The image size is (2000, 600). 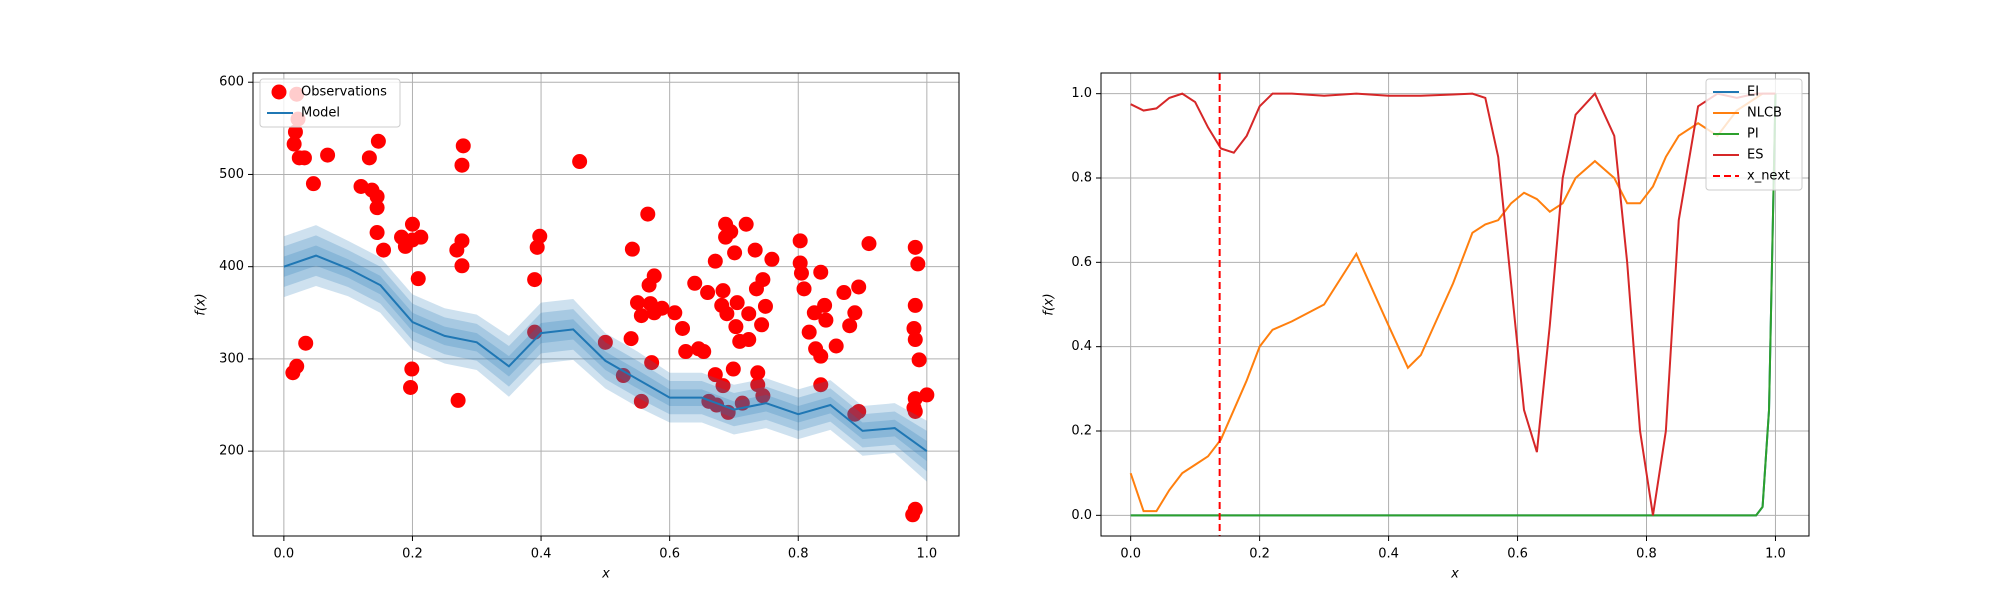 What do you see at coordinates (231, 82) in the screenshot?
I see `y-tick-label: 600` at bounding box center [231, 82].